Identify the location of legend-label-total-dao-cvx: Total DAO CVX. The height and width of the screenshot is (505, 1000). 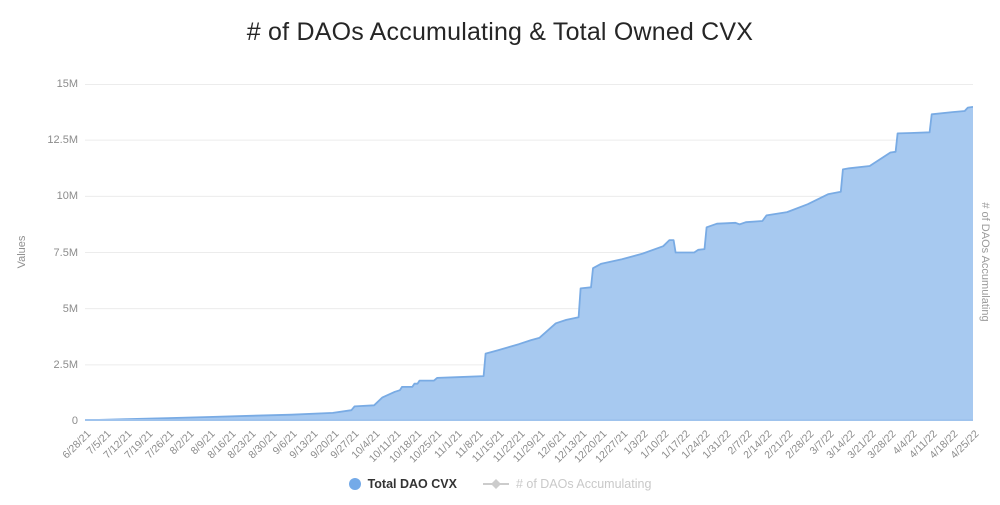
(412, 484).